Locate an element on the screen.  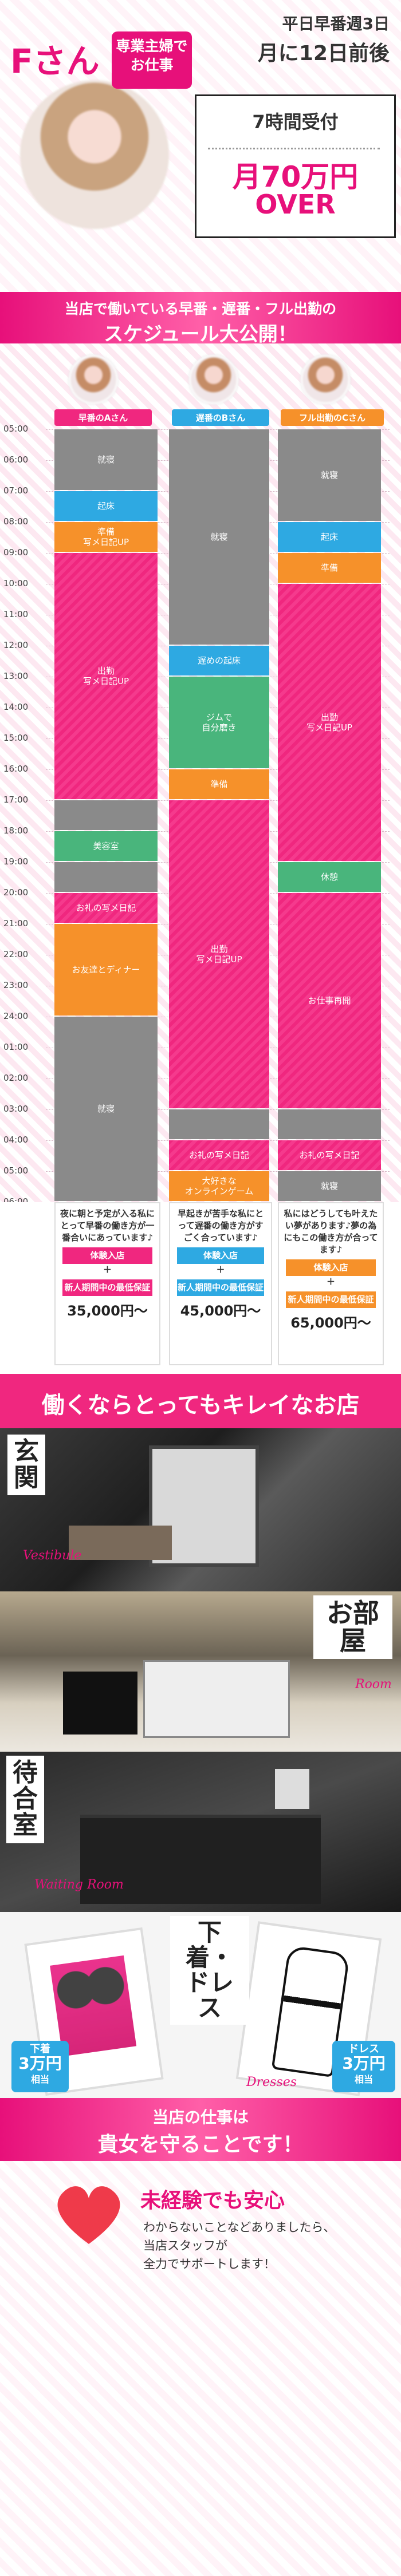
lingerie-title: 下着・ドレス is located at coordinates (209, 1971).